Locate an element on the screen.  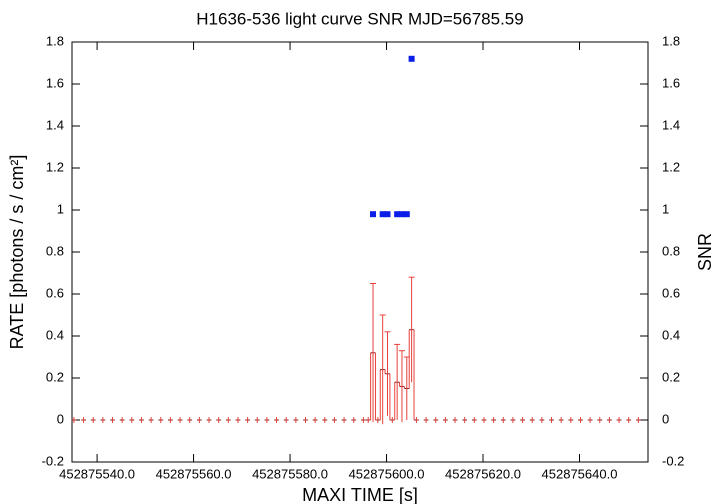
y-tick-label: 0 is located at coordinates (60, 418).